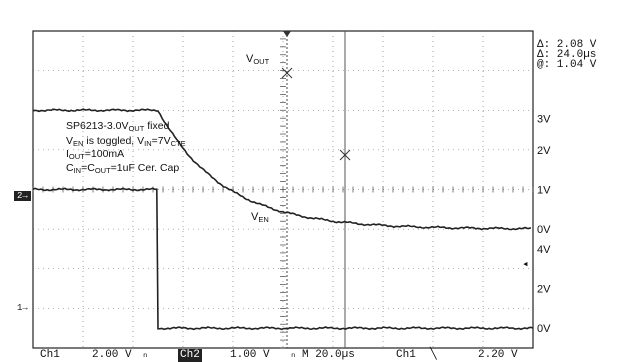  I want to click on test-condition-line-3: IOUT=100mA, so click(95, 154).